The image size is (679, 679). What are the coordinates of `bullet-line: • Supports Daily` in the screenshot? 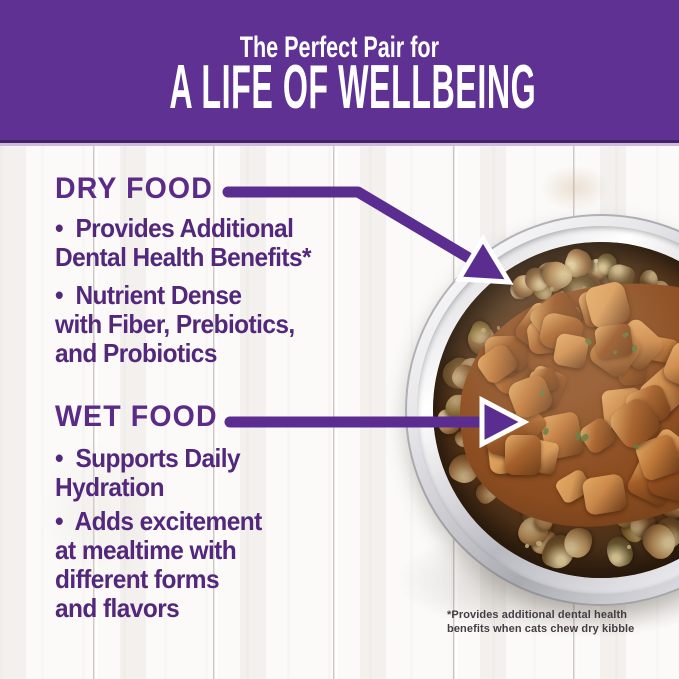 It's located at (148, 458).